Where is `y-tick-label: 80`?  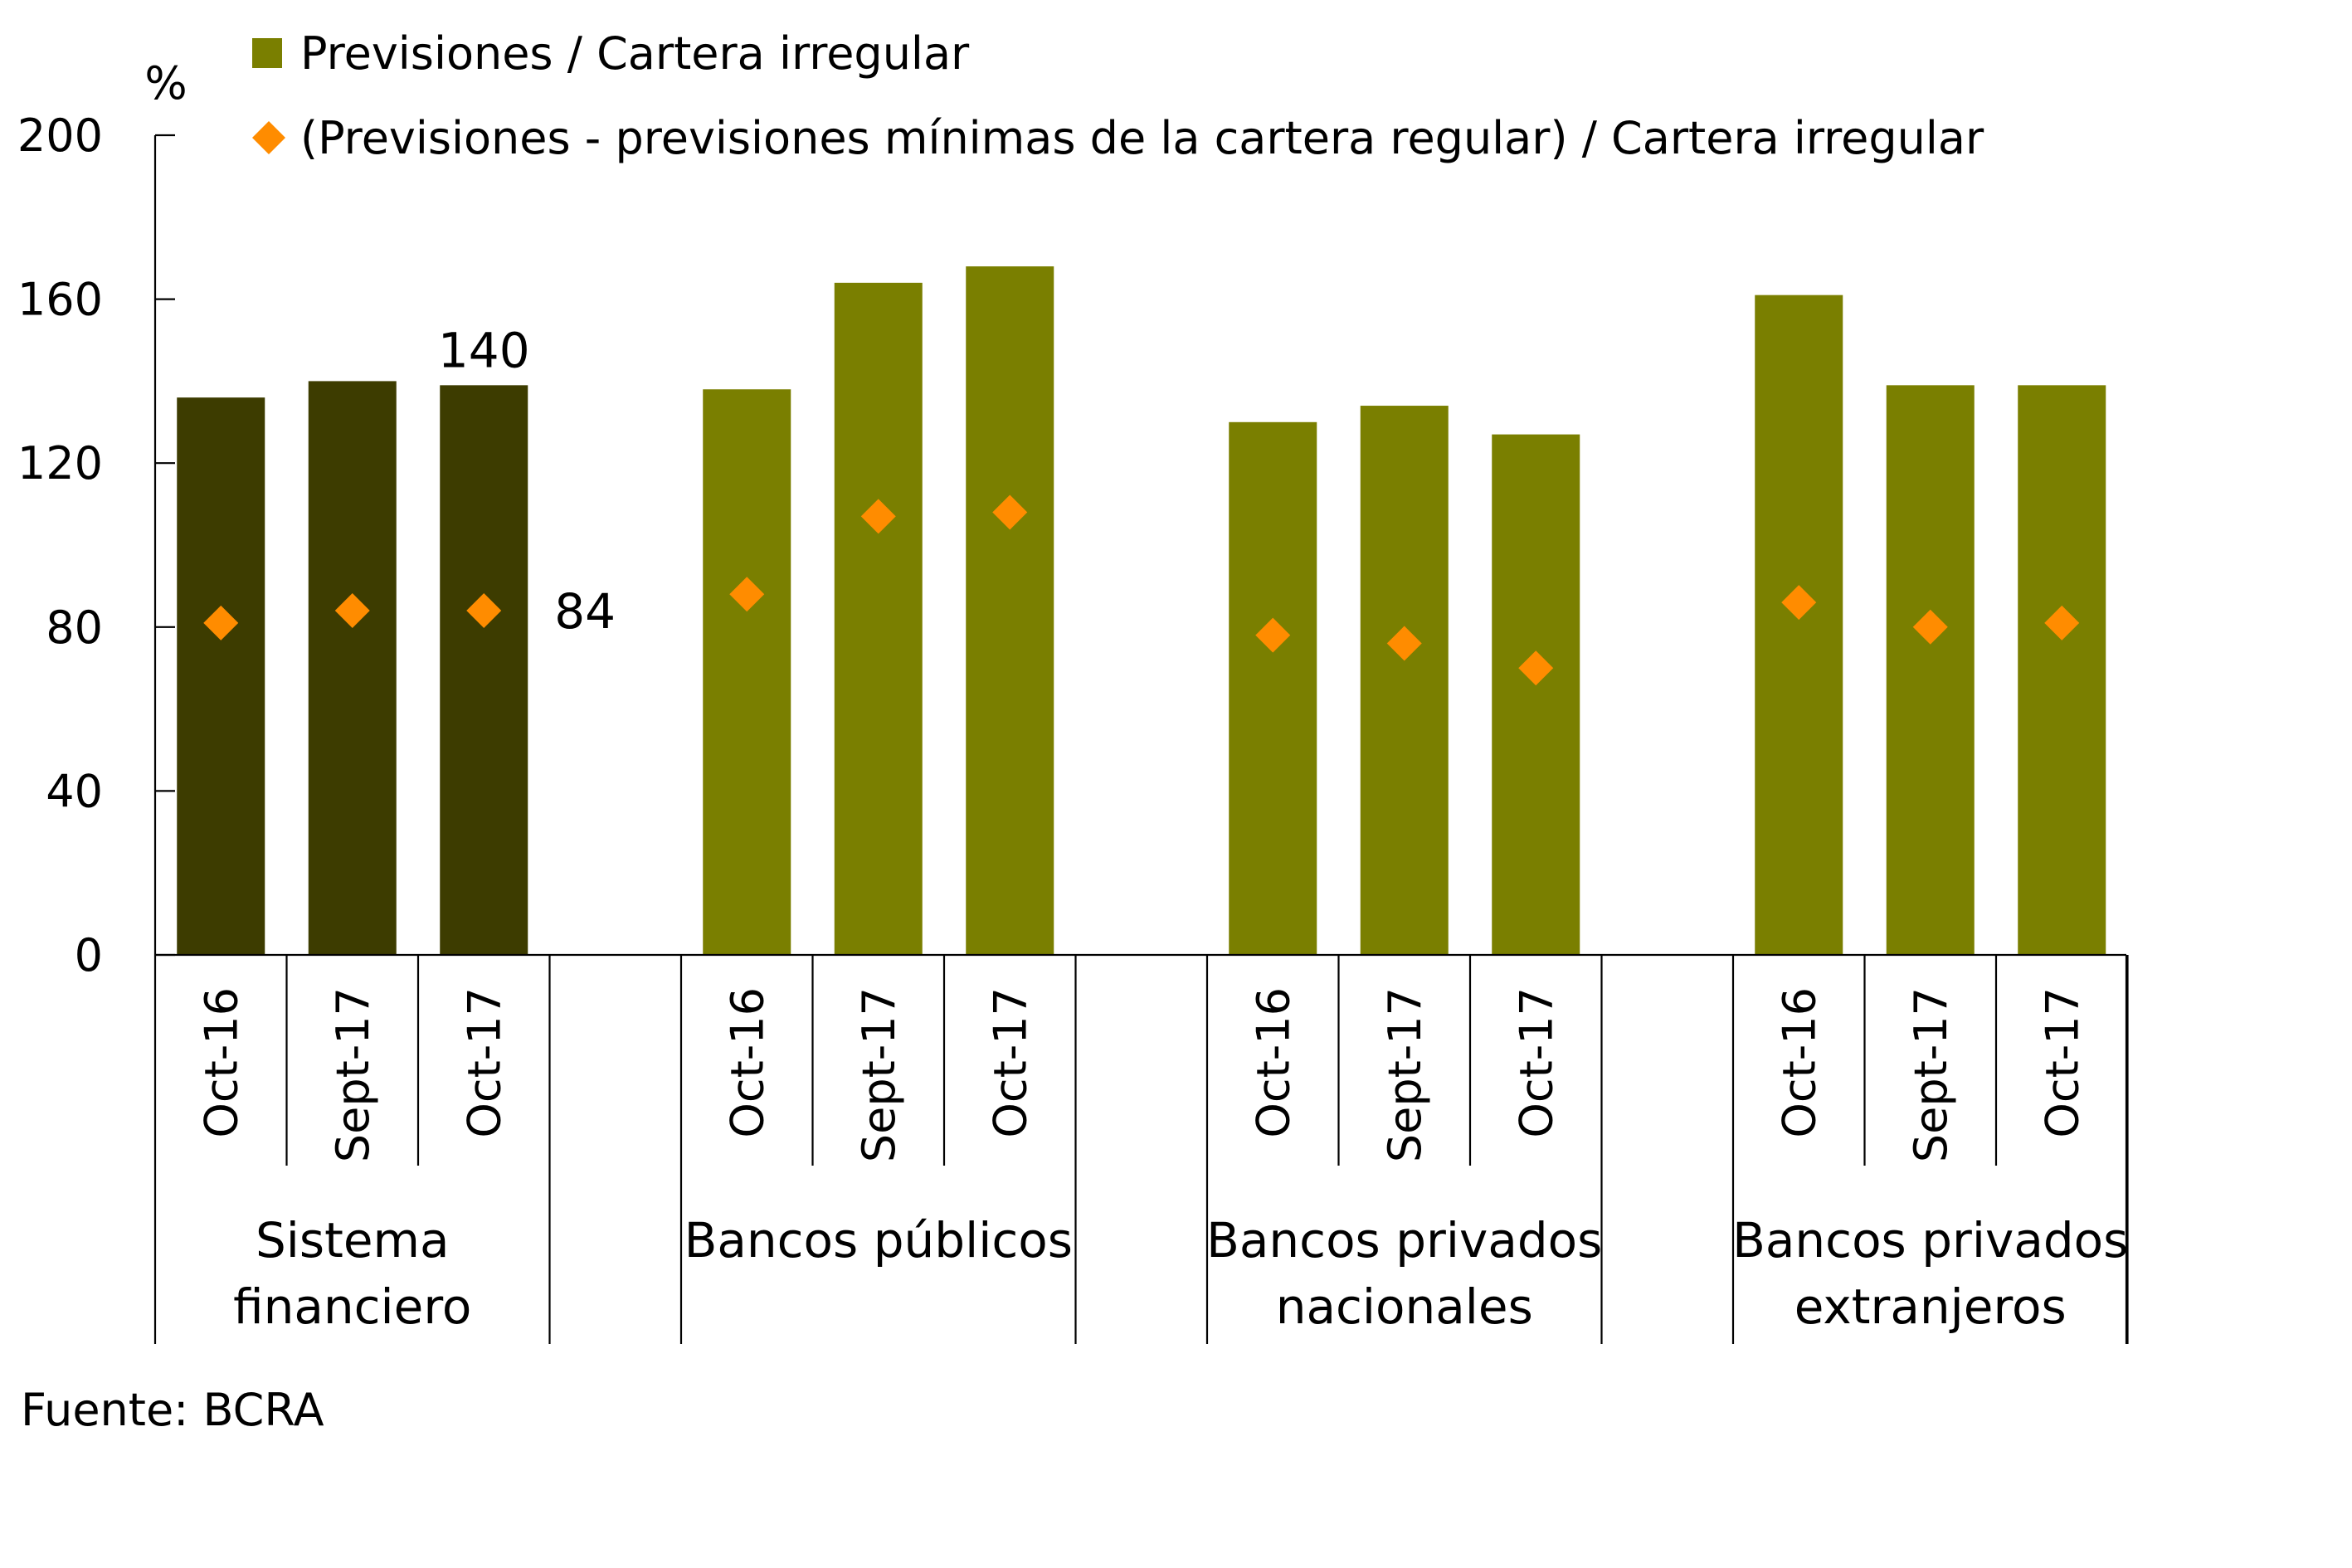 y-tick-label: 80 is located at coordinates (74, 627).